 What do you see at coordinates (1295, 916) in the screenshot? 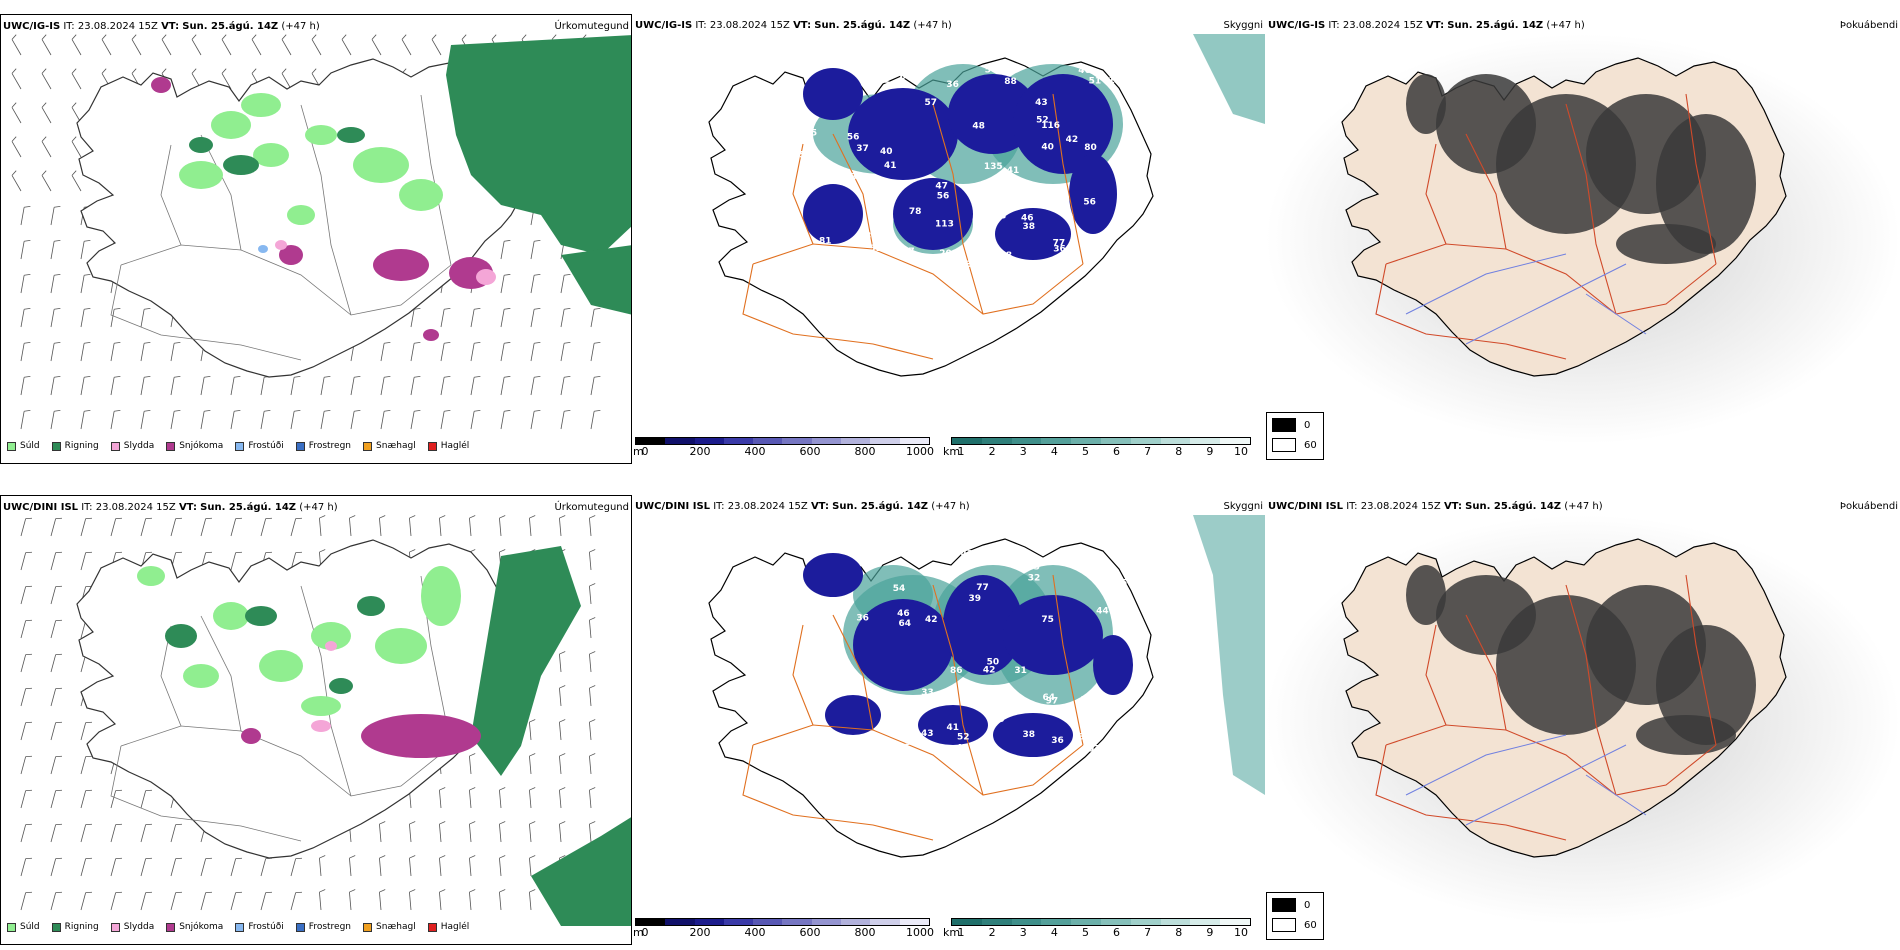
I see `fog-legend-row2: 0 60` at bounding box center [1295, 916].